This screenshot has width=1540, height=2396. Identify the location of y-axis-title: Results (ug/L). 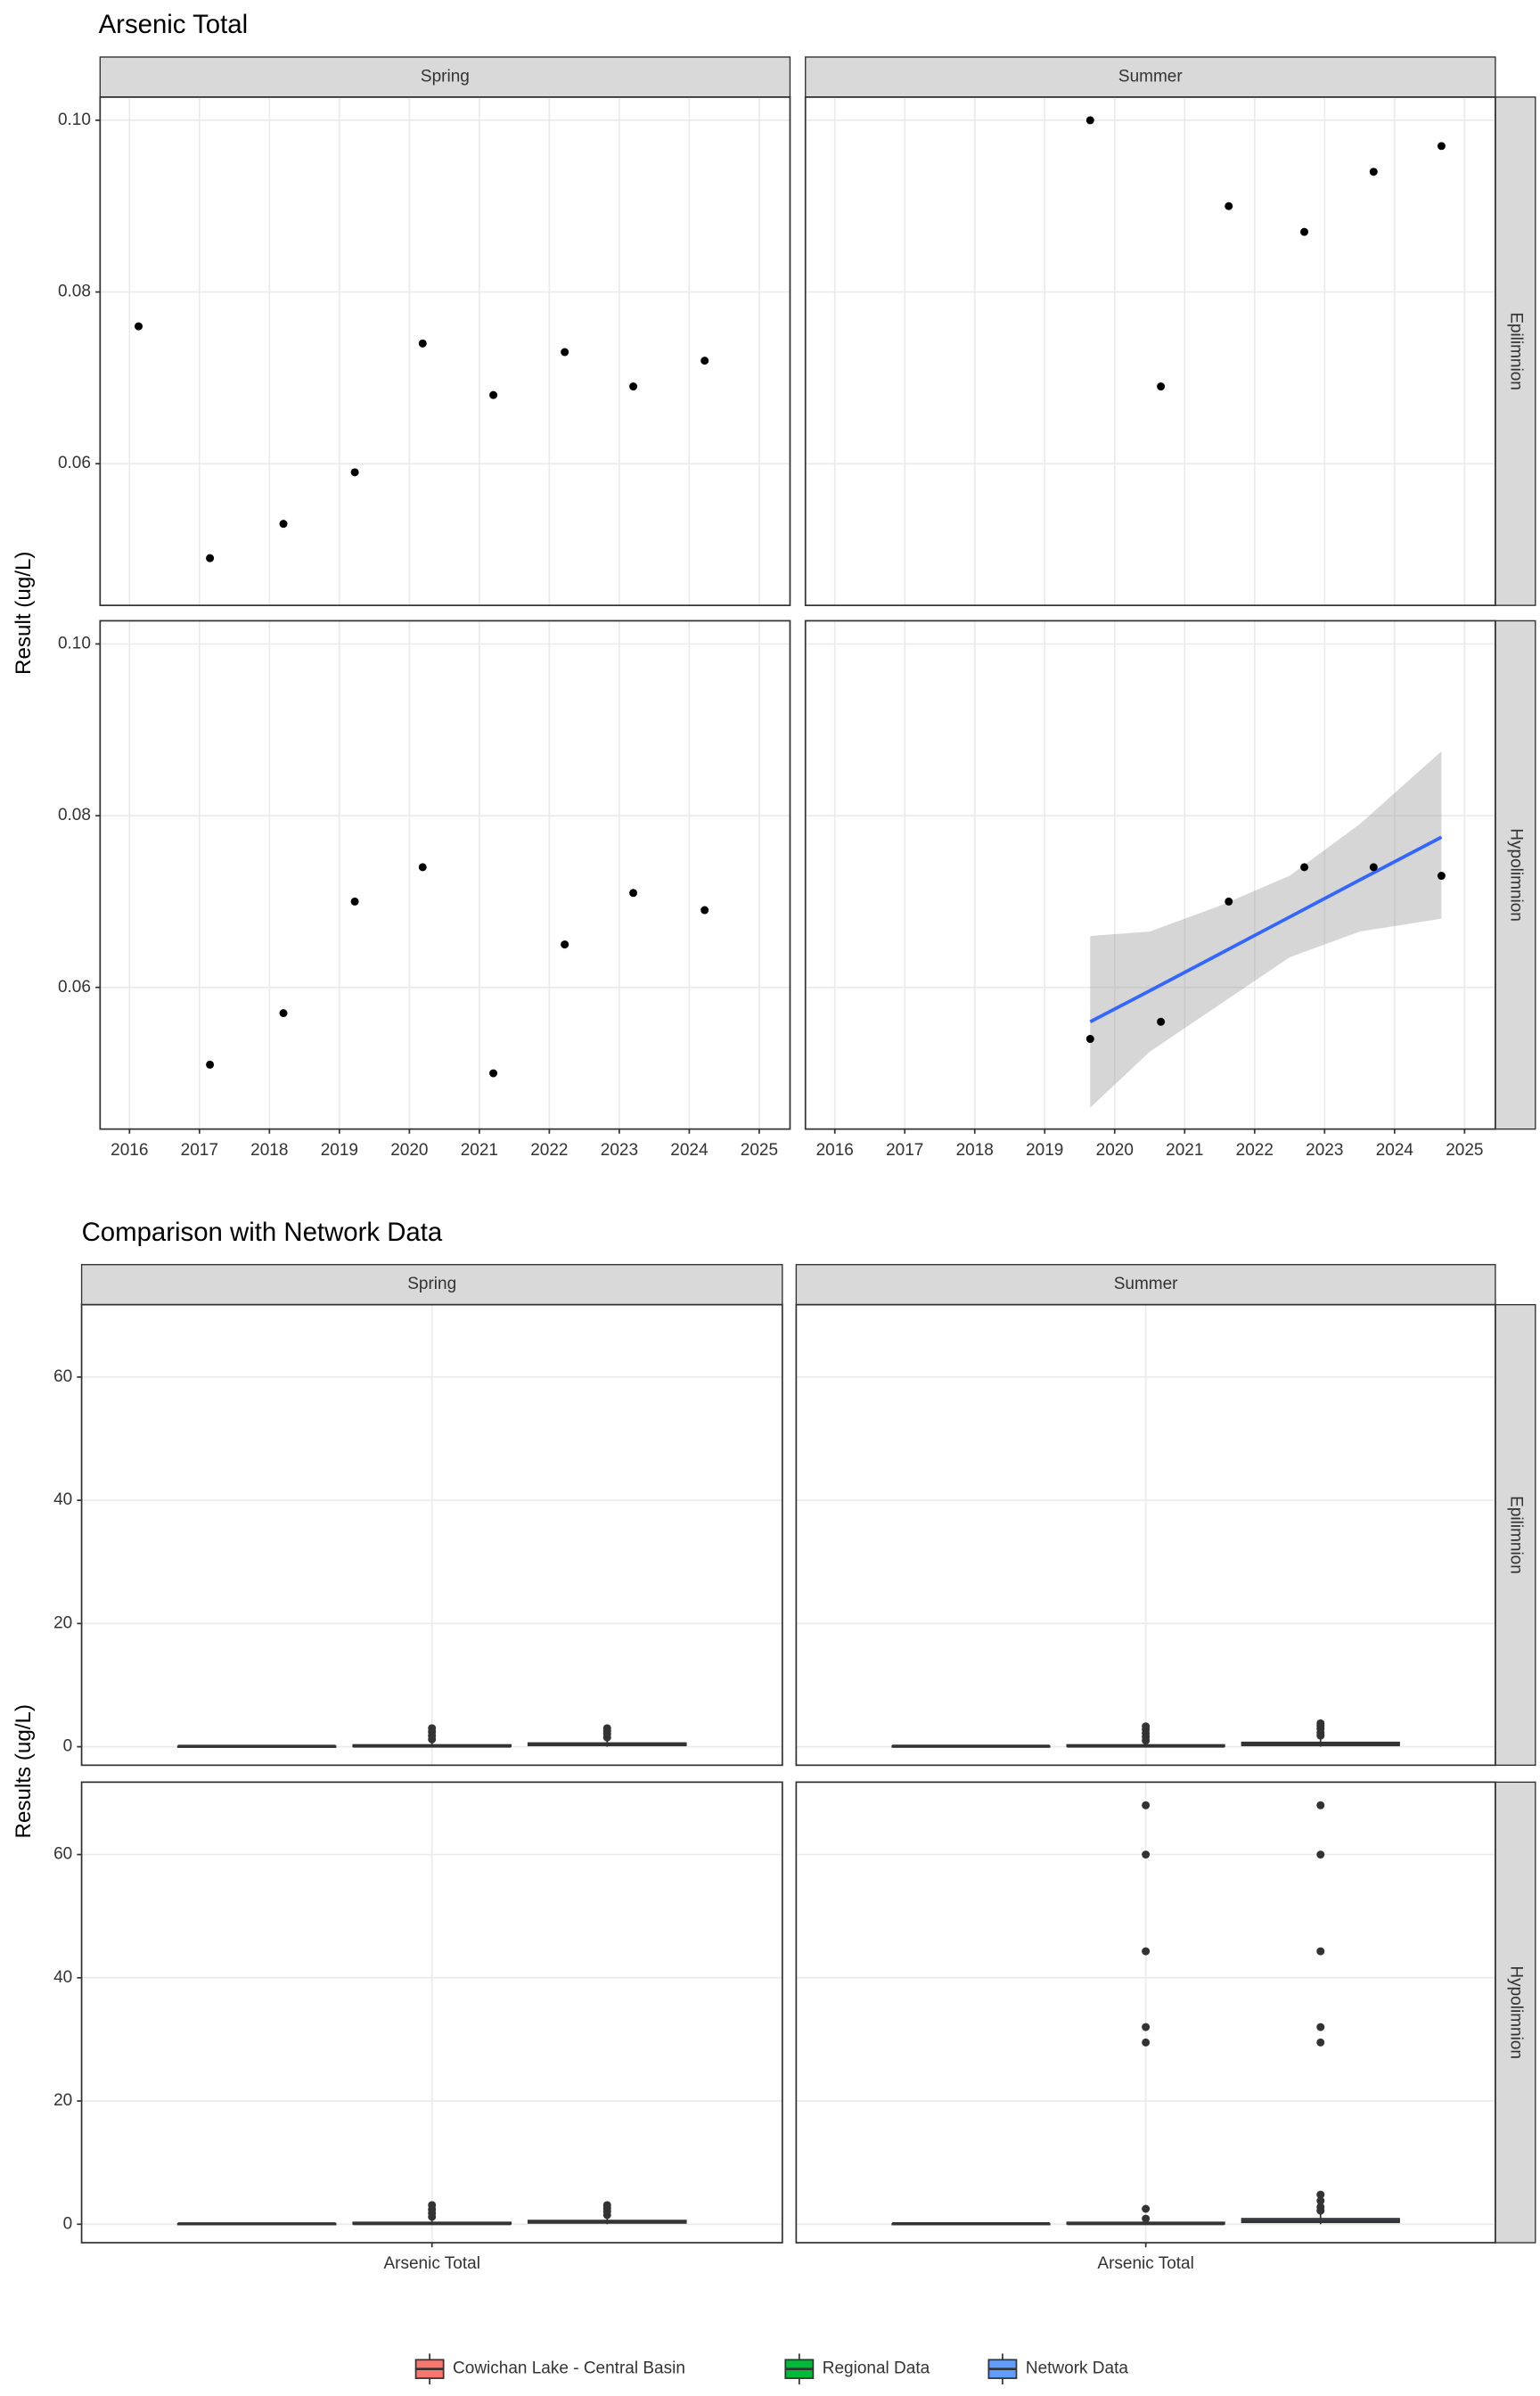
(24, 1771).